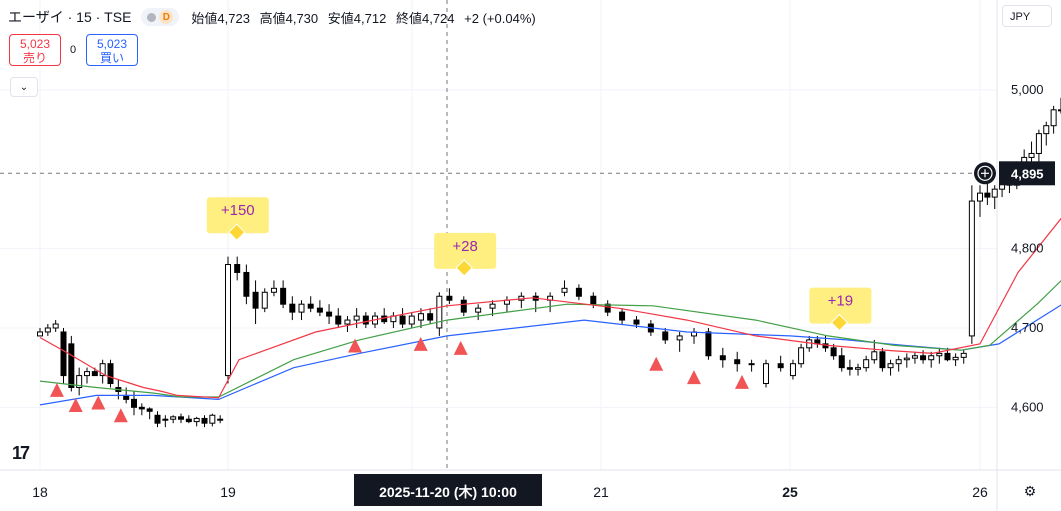 This screenshot has height=511, width=1061. Describe the element at coordinates (370, 18) in the screenshot. I see `low-value: 4,712` at that location.